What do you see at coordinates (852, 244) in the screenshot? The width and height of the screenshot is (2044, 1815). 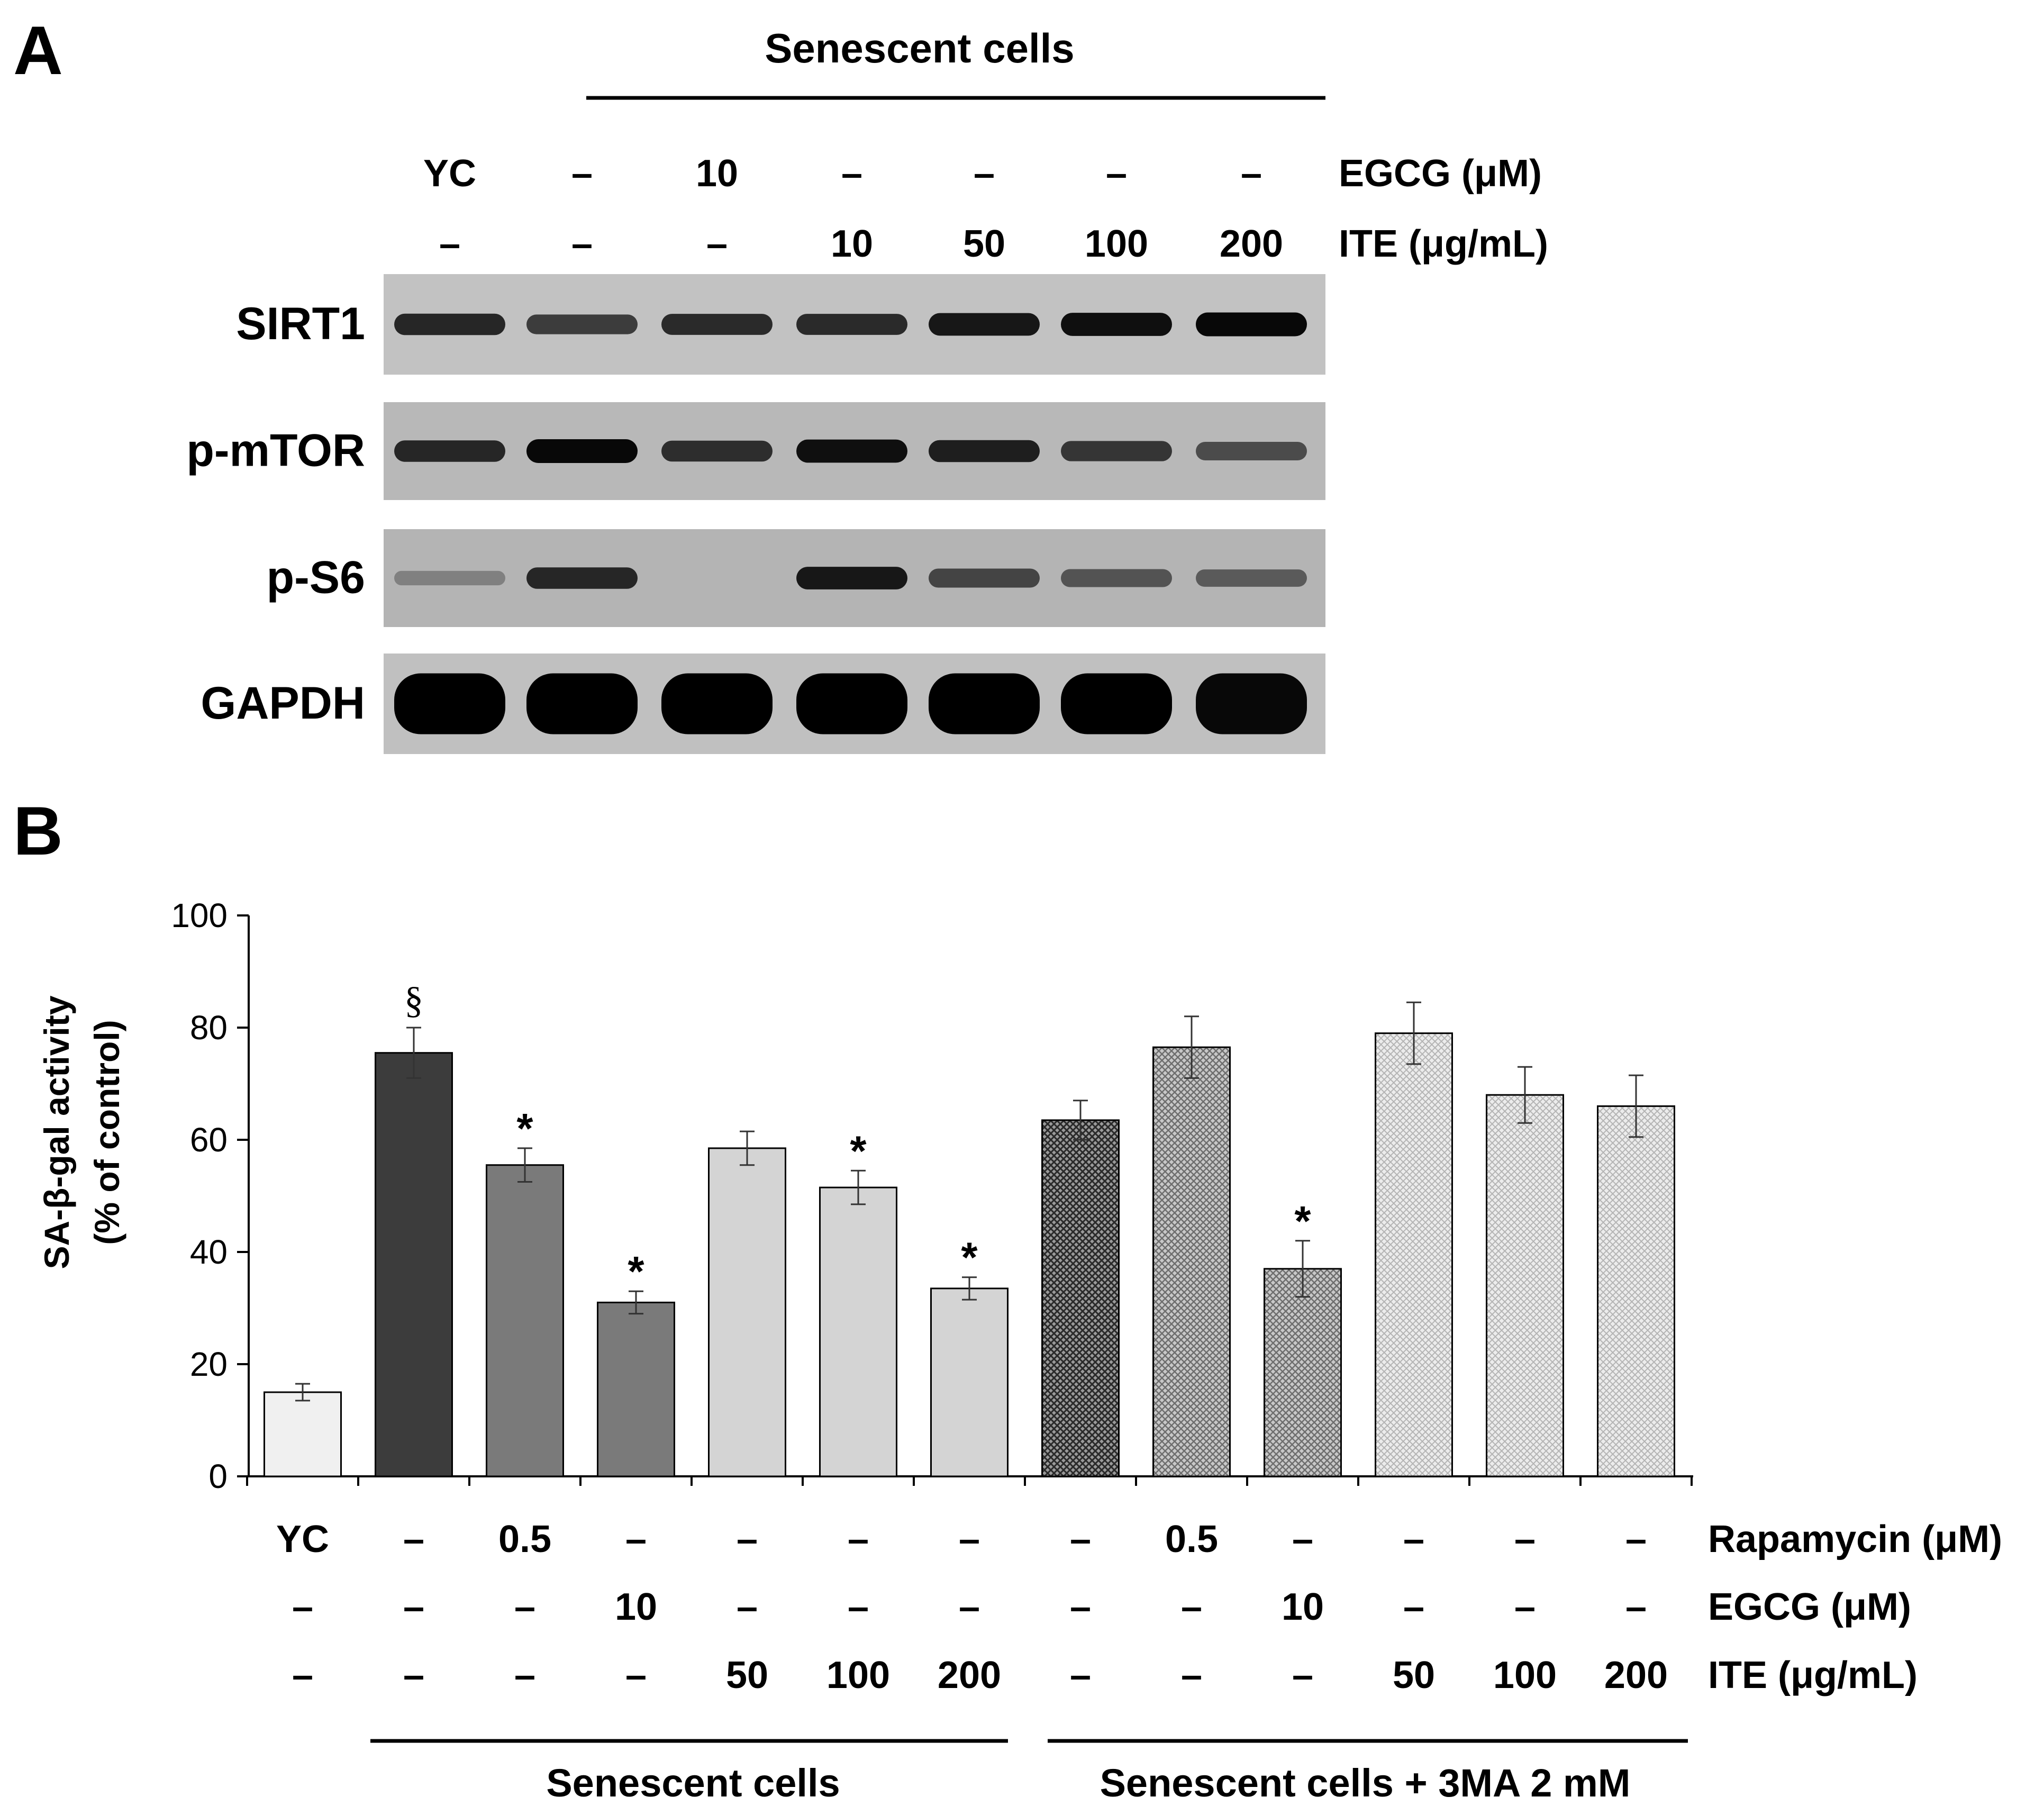 I see `lane-ite-label: 10` at bounding box center [852, 244].